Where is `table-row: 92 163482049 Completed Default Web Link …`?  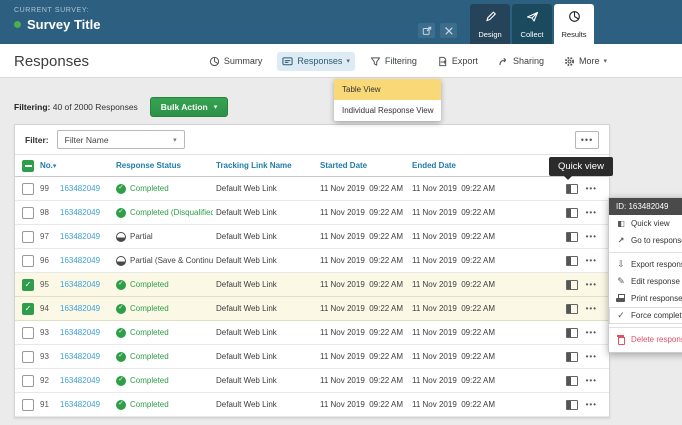
table-row: 92 163482049 Completed Default Web Link … is located at coordinates (312, 381).